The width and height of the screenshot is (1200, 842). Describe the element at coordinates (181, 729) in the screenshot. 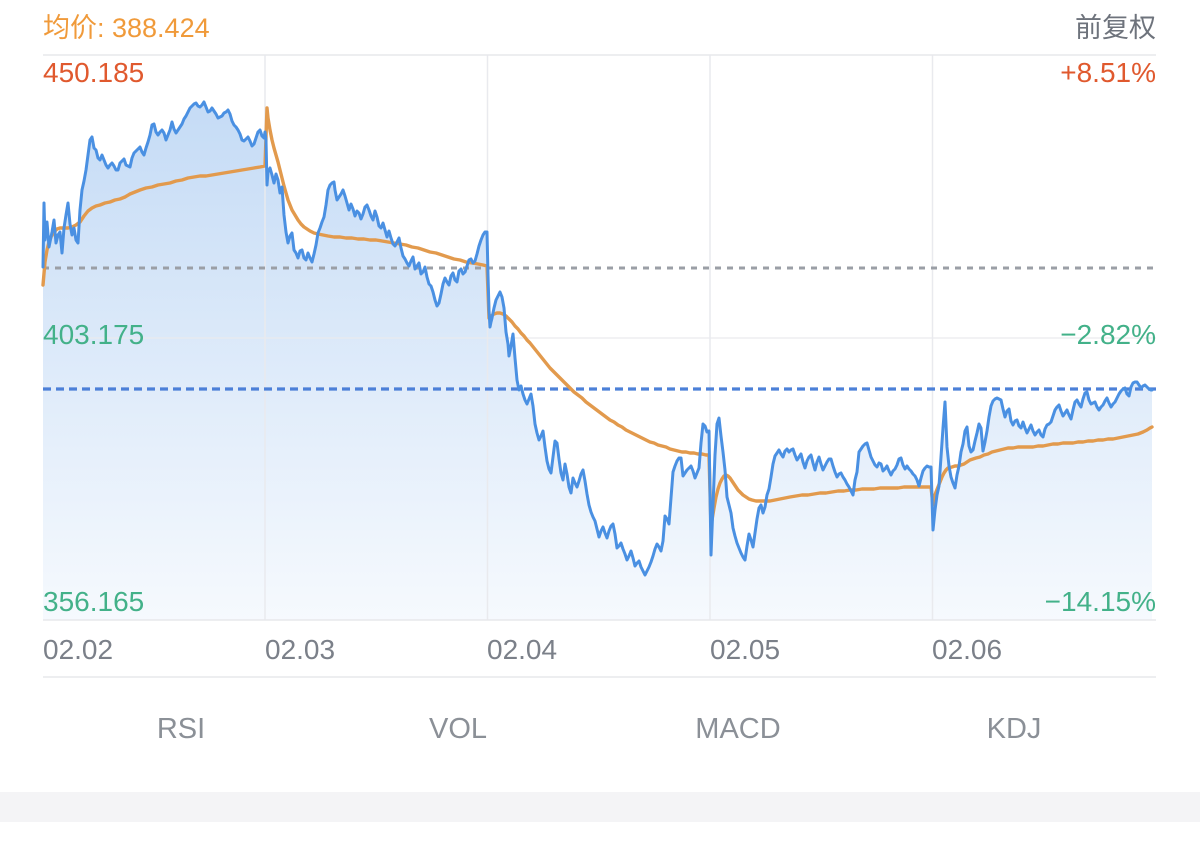

I see `tab-rsi: RSI` at that location.